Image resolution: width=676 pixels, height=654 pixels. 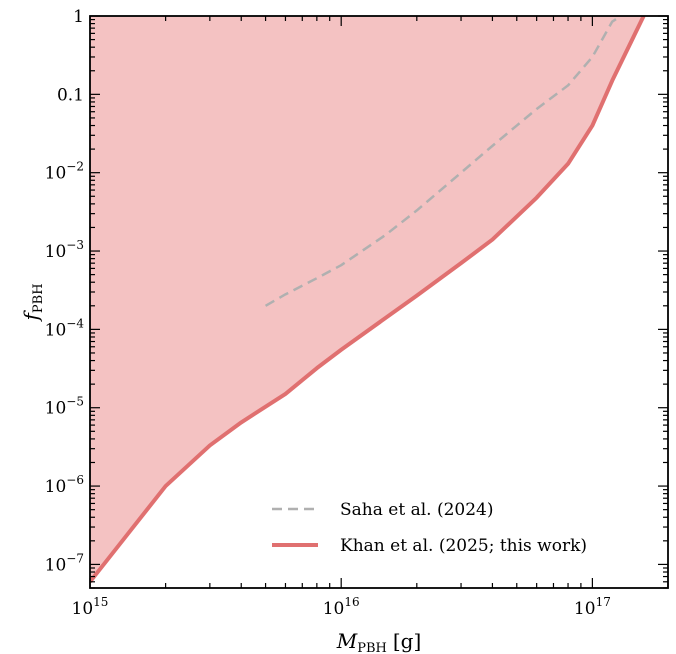 I want to click on y-axis-label-sub: PBH, so click(x=38, y=298).